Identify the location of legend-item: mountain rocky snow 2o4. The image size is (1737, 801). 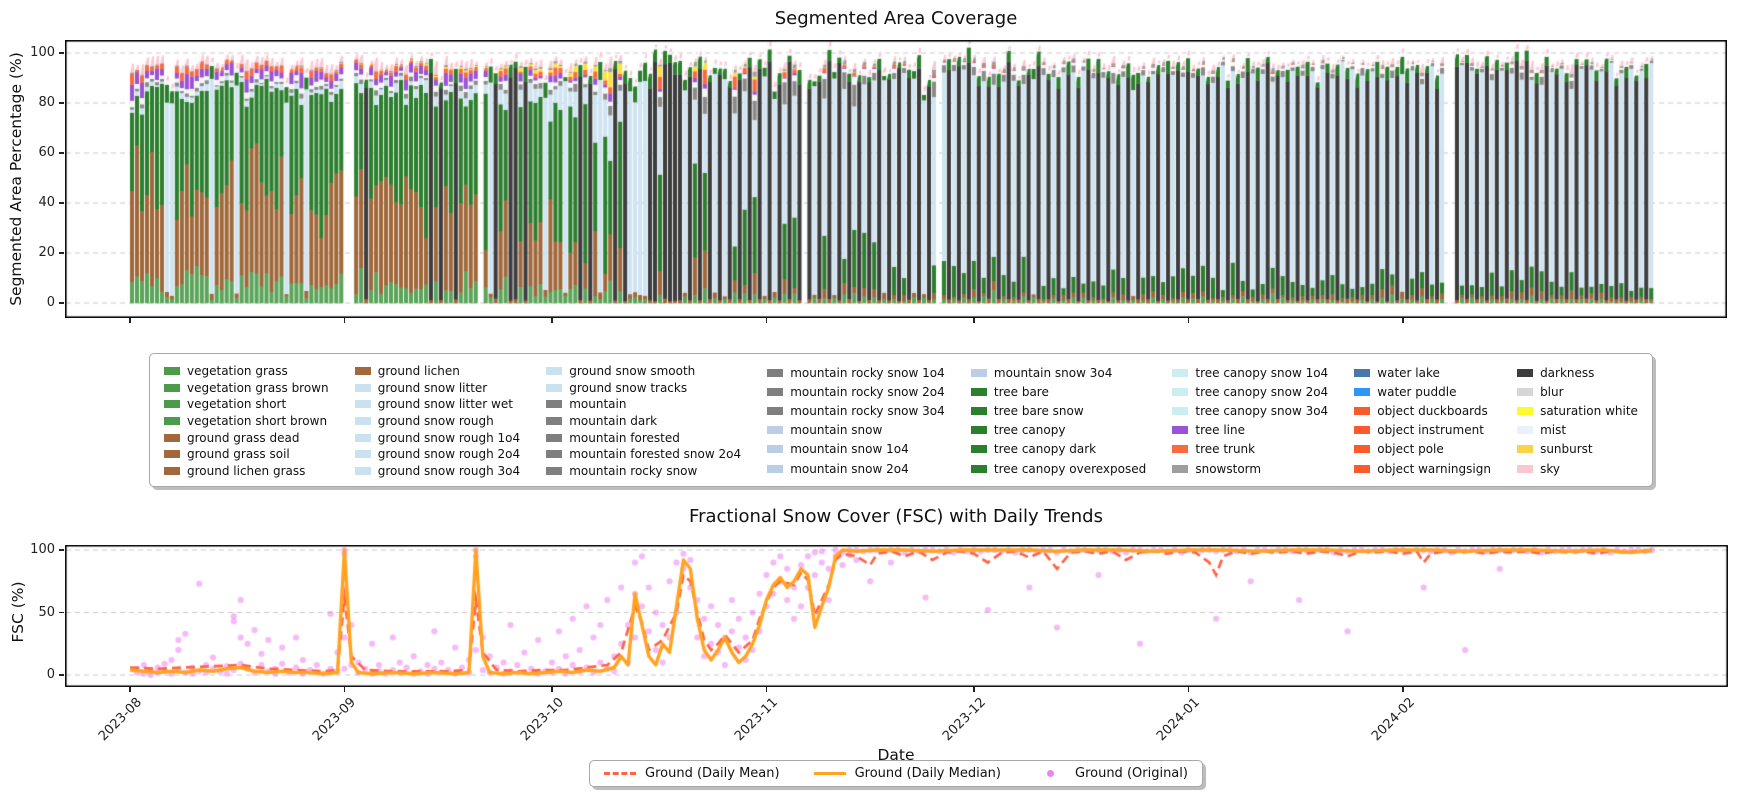
(856, 391).